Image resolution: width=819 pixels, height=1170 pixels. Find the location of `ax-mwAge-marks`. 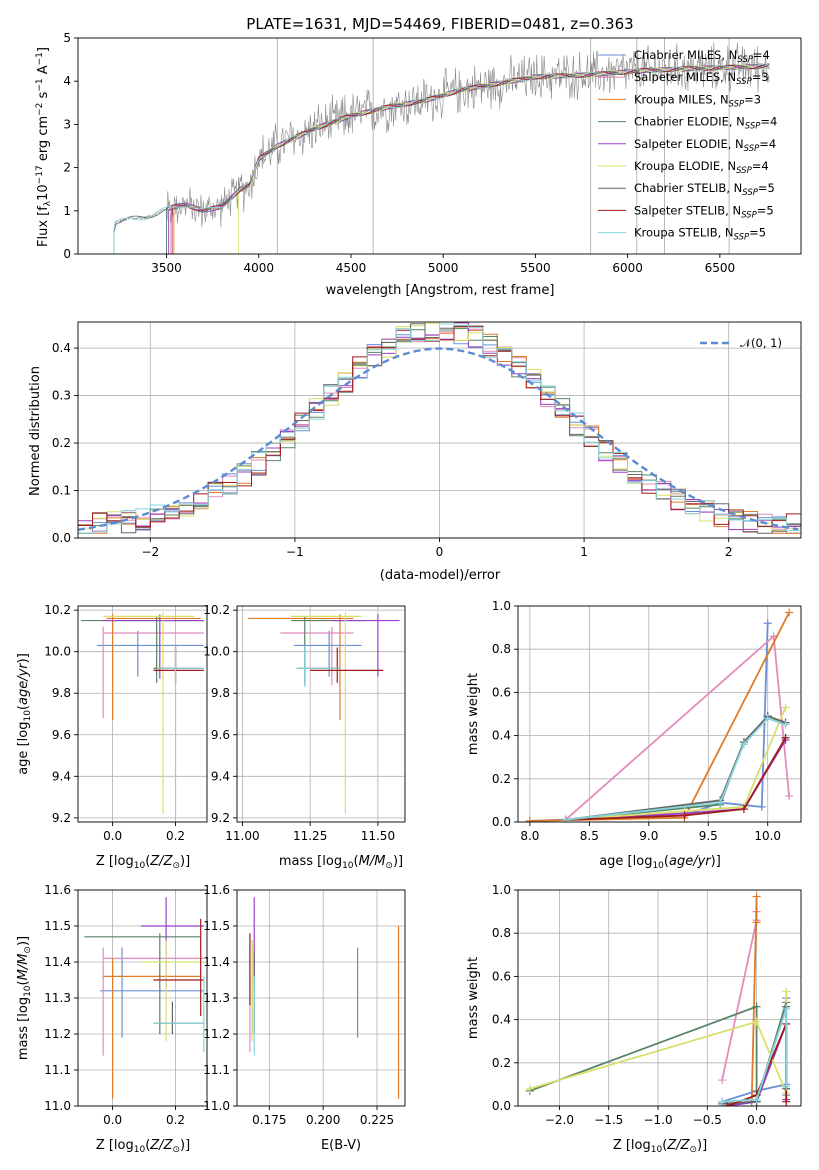

ax-mwAge-marks is located at coordinates (659, 715).